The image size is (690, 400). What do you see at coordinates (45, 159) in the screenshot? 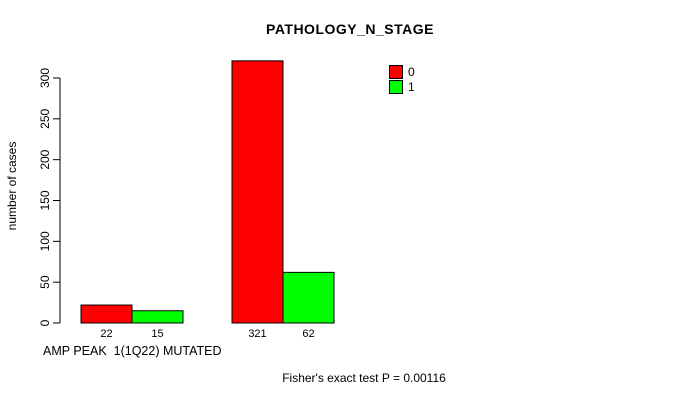
I see `y-tick-label: 200` at bounding box center [45, 159].